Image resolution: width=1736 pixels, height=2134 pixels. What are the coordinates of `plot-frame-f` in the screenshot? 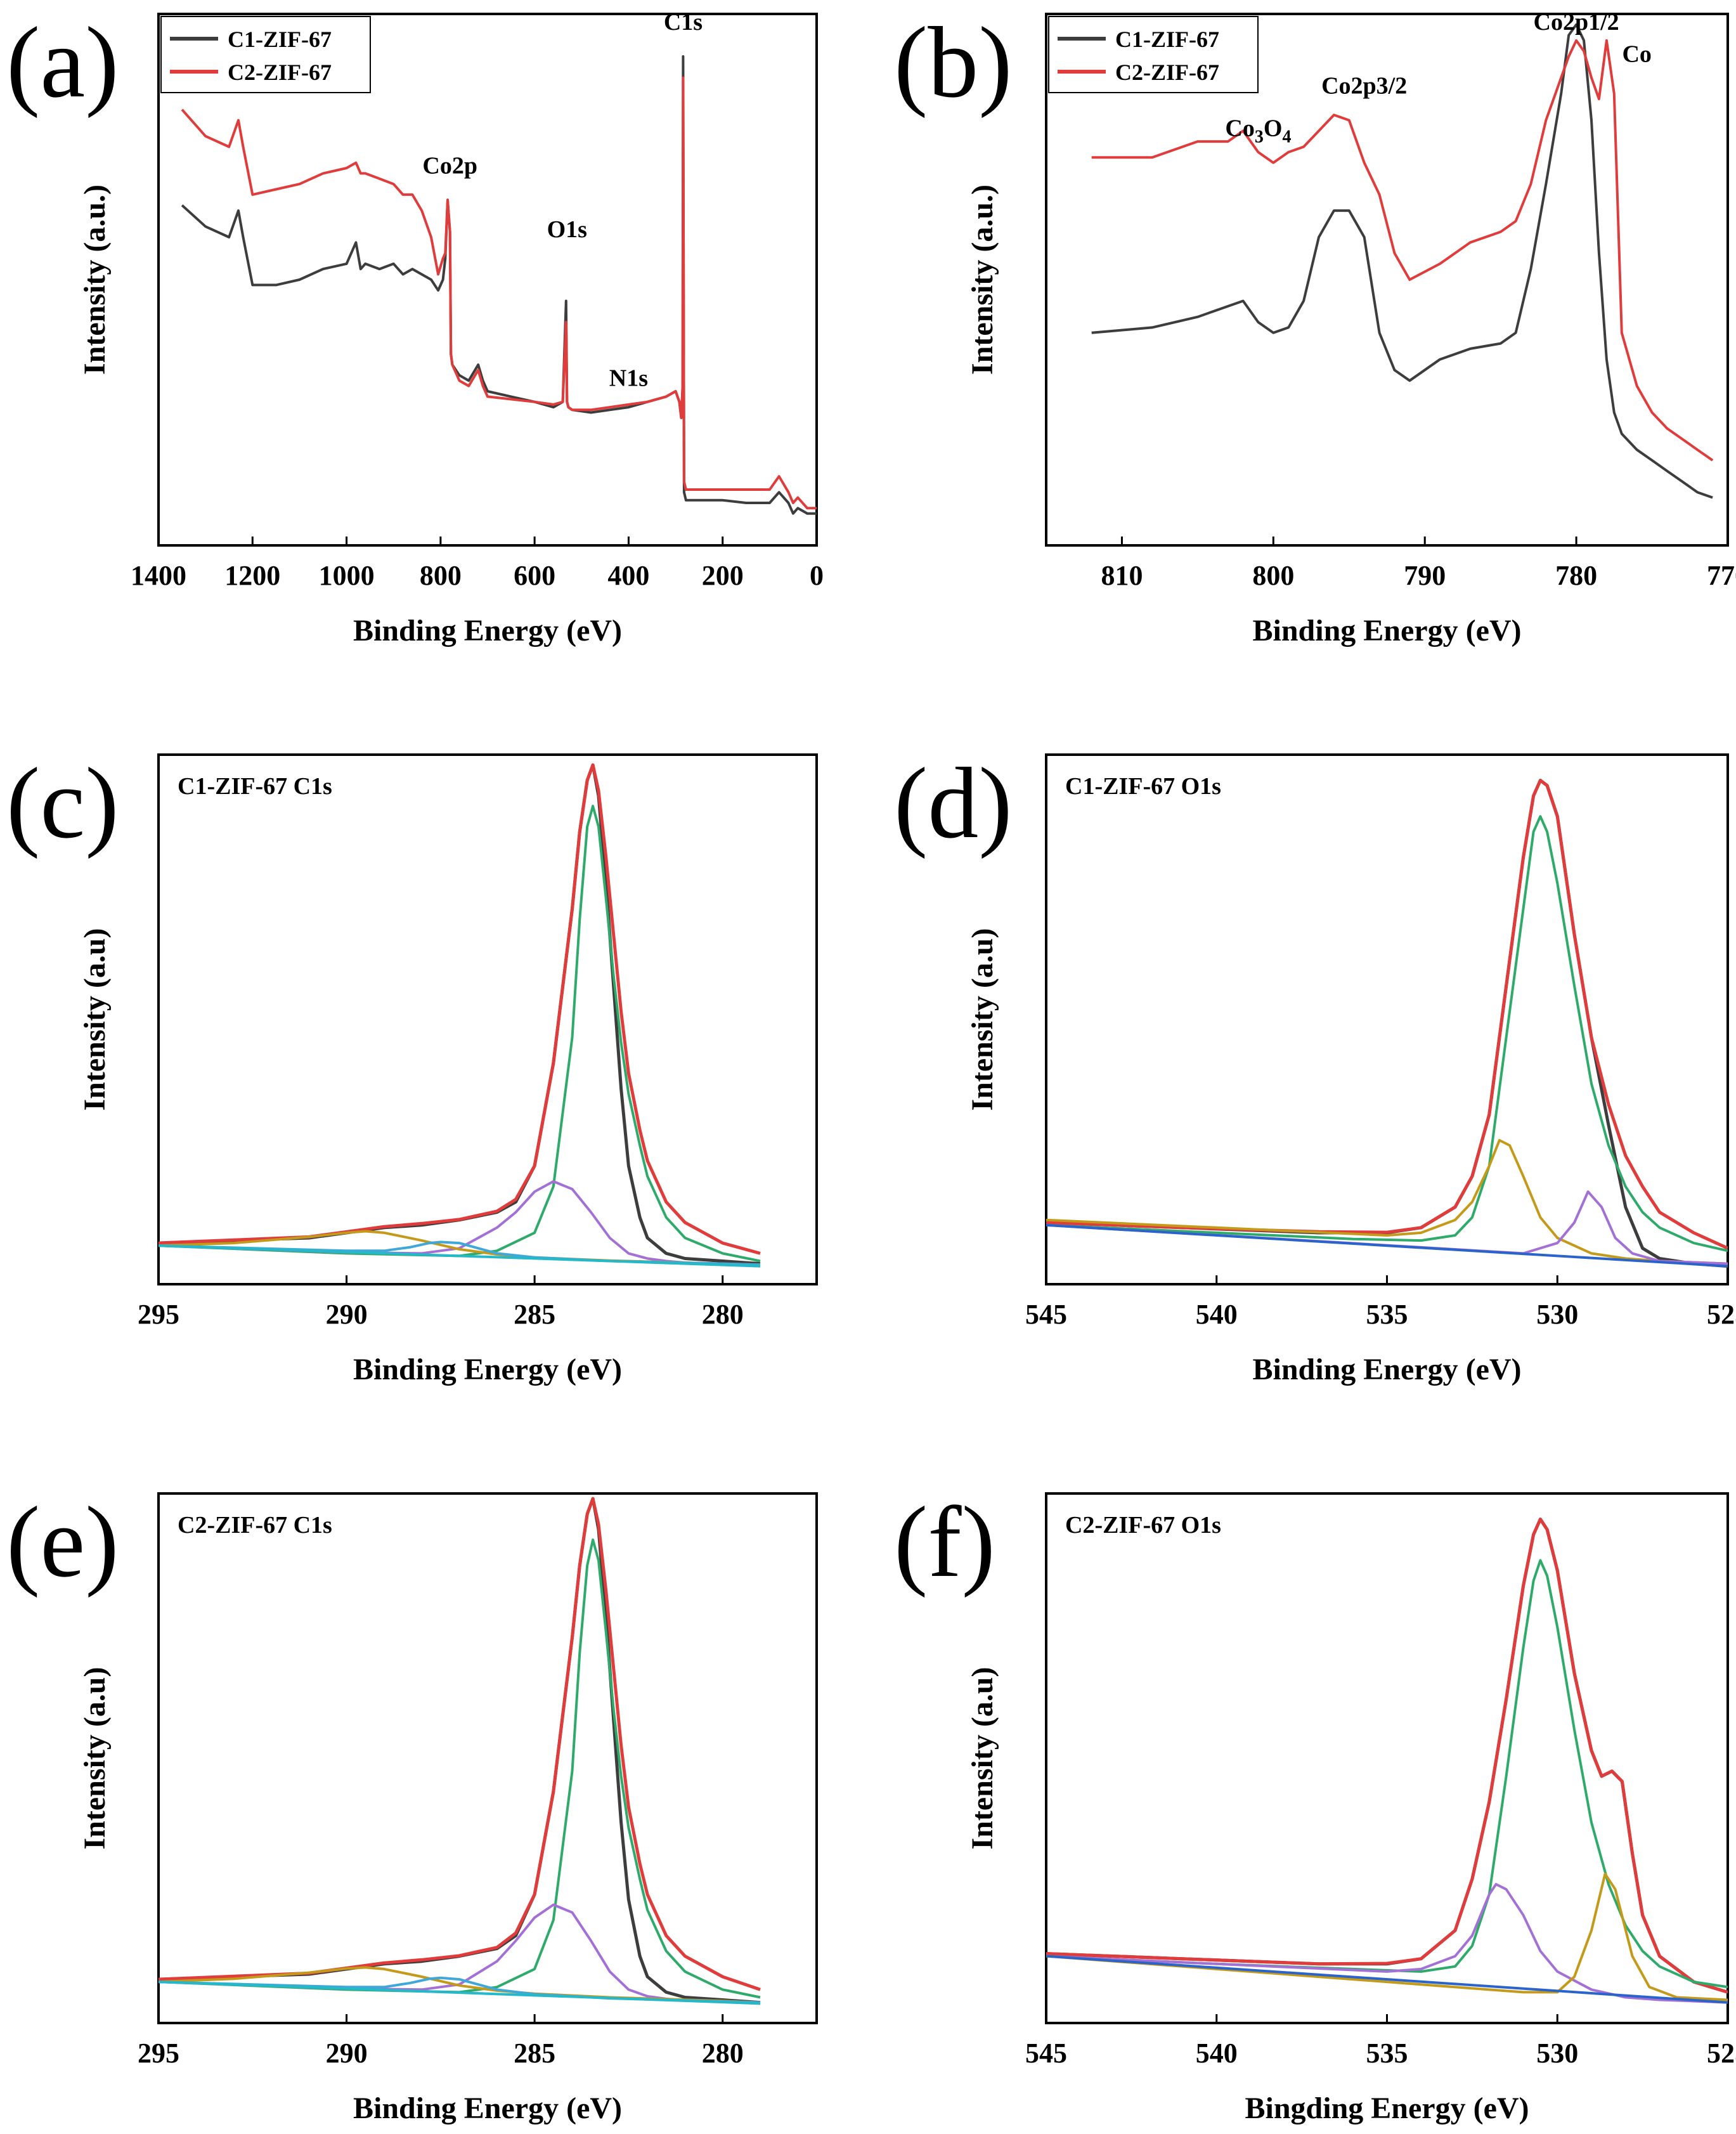 It's located at (1387, 1758).